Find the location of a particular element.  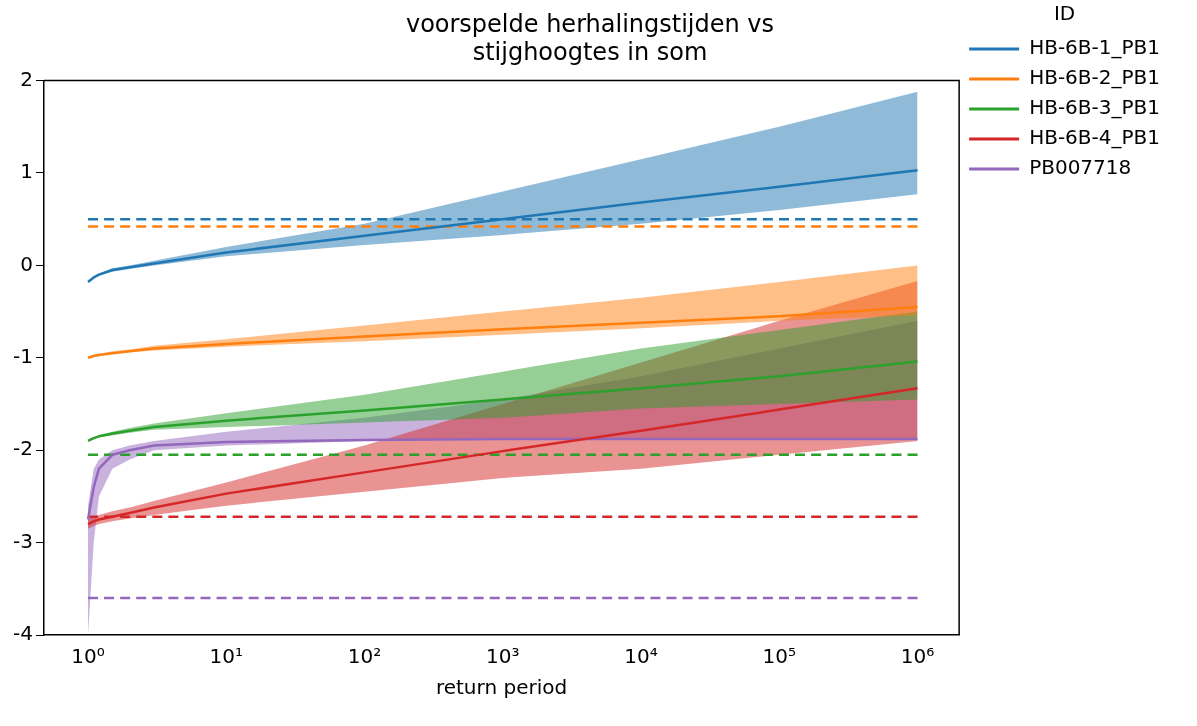

x-tick-label: 10³ is located at coordinates (503, 656).